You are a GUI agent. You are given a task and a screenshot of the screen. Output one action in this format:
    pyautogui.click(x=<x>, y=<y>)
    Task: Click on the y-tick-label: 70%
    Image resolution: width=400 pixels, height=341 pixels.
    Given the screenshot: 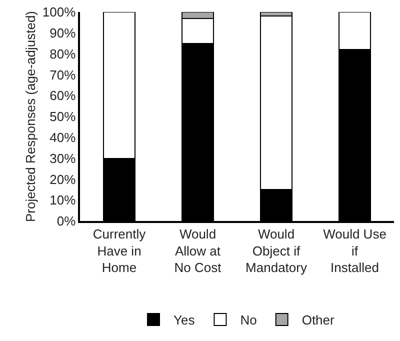 What is the action you would take?
    pyautogui.click(x=63, y=74)
    